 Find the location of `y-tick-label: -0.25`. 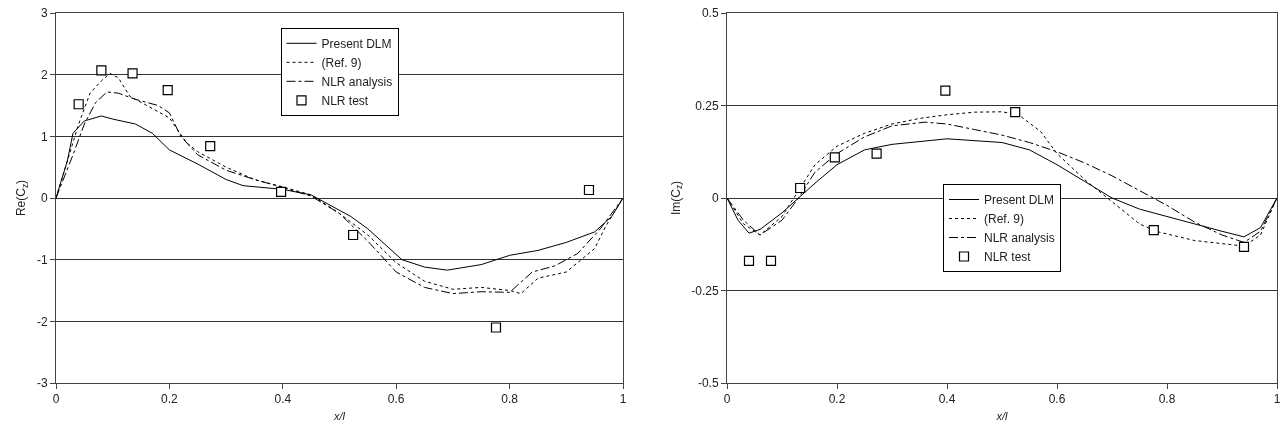

y-tick-label: -0.25 is located at coordinates (705, 290).